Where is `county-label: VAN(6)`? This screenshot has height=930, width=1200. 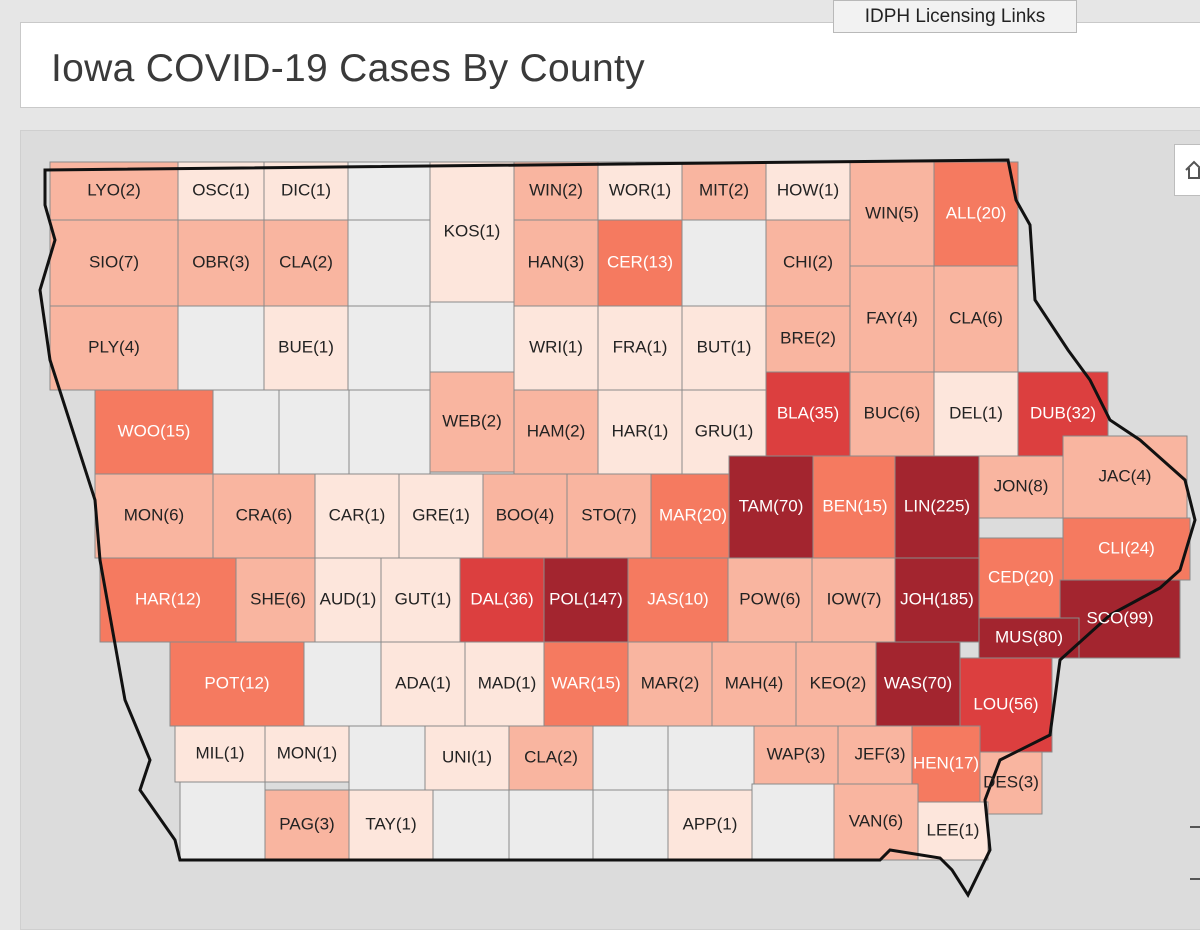
county-label: VAN(6) is located at coordinates (876, 820).